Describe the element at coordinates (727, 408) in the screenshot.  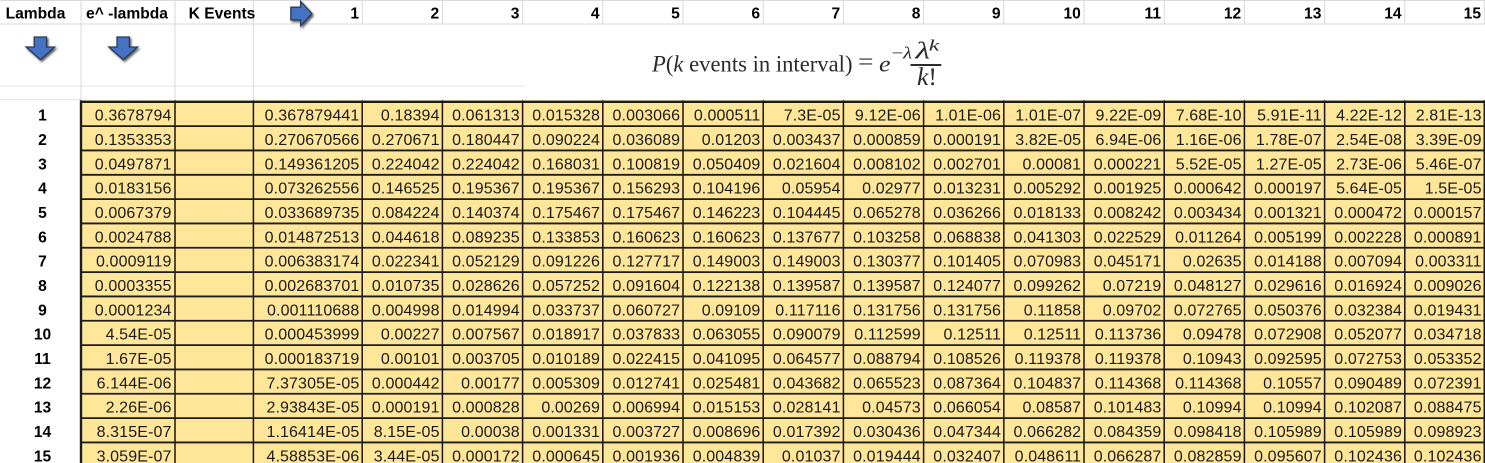
I see `svg-text: 0.015153` at that location.